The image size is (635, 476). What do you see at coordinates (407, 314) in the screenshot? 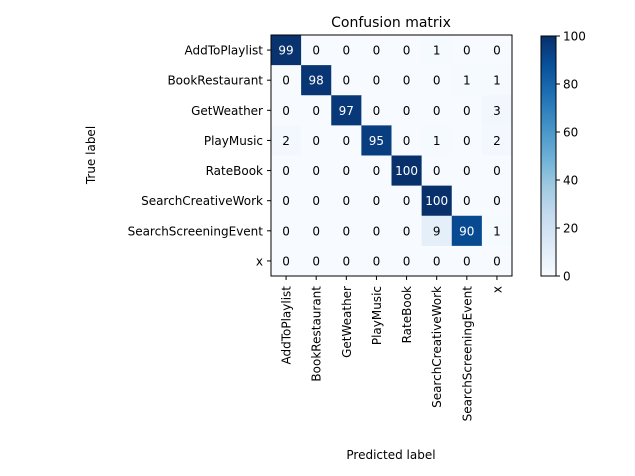
I see `x-tick-label: RateBook` at bounding box center [407, 314].